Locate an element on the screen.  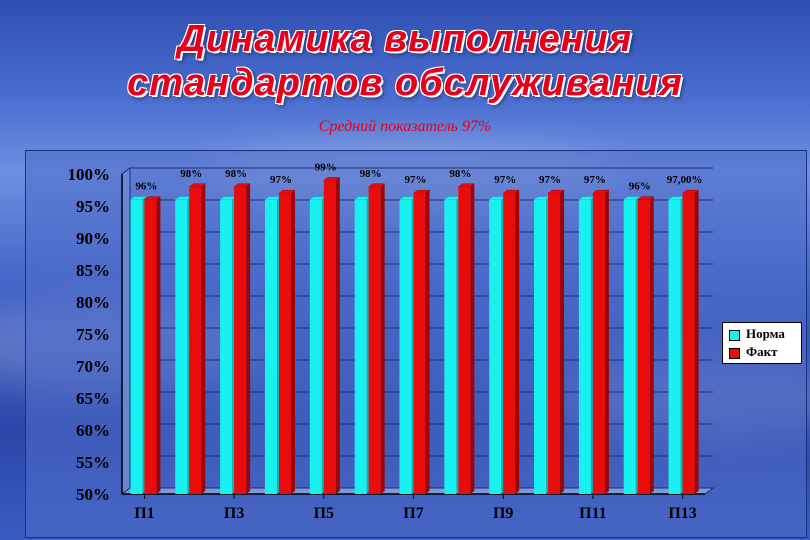
subtitle: Средний показатель 97% is located at coordinates (405, 126).